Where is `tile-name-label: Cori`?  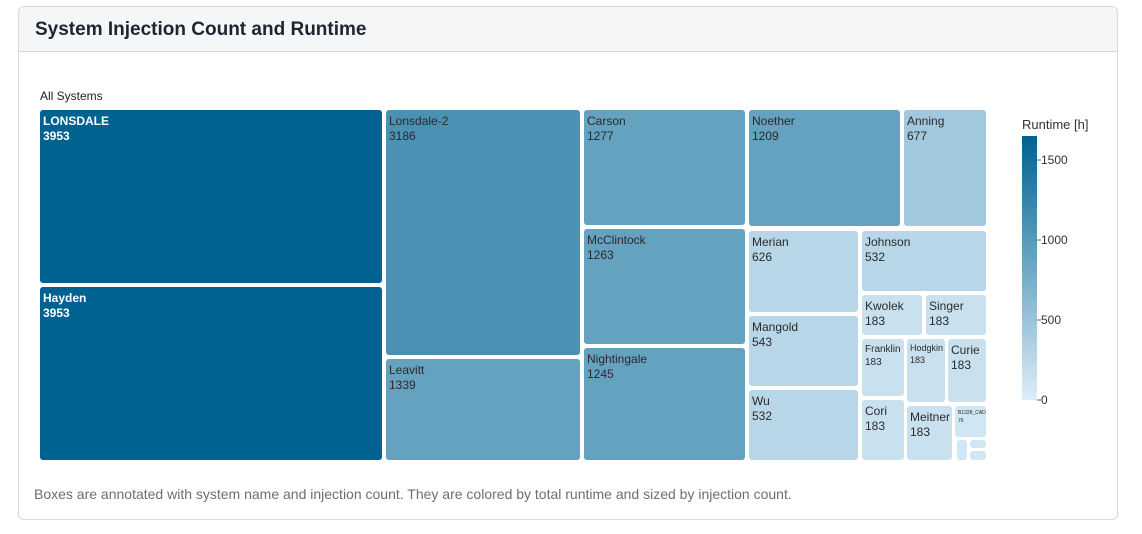 tile-name-label: Cori is located at coordinates (876, 411).